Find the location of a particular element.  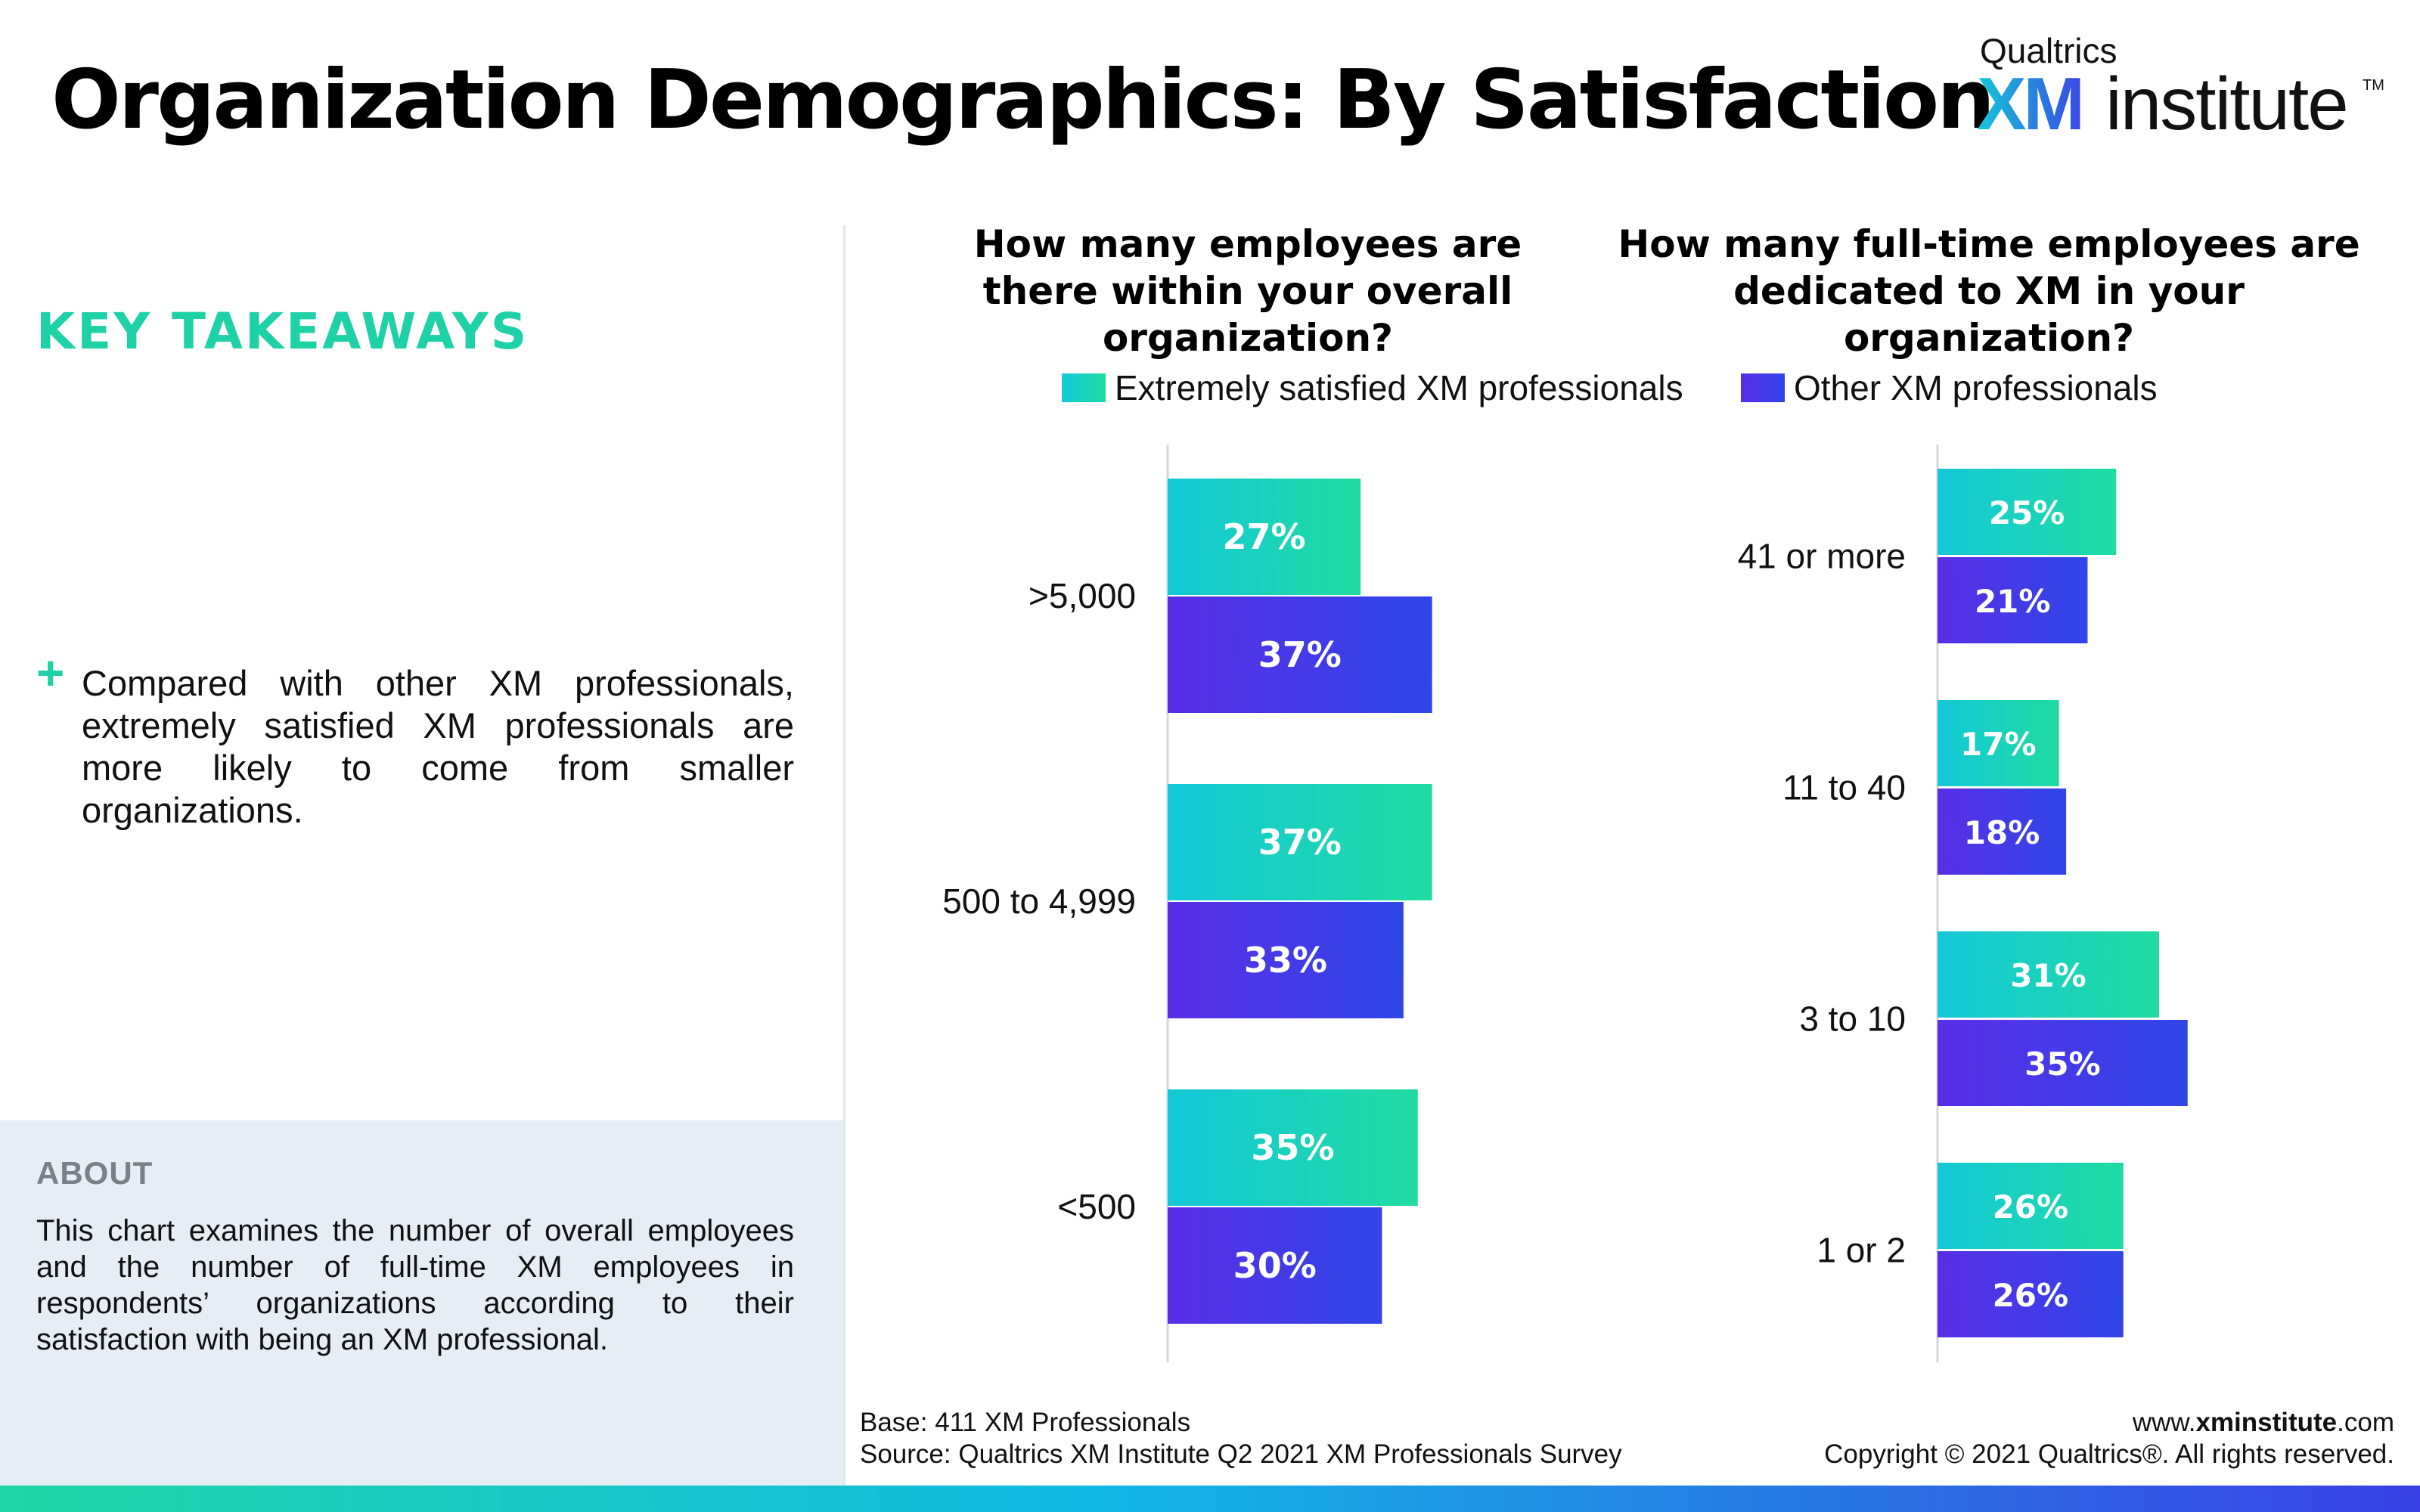

bar-value-label: 31% is located at coordinates (2048, 975).